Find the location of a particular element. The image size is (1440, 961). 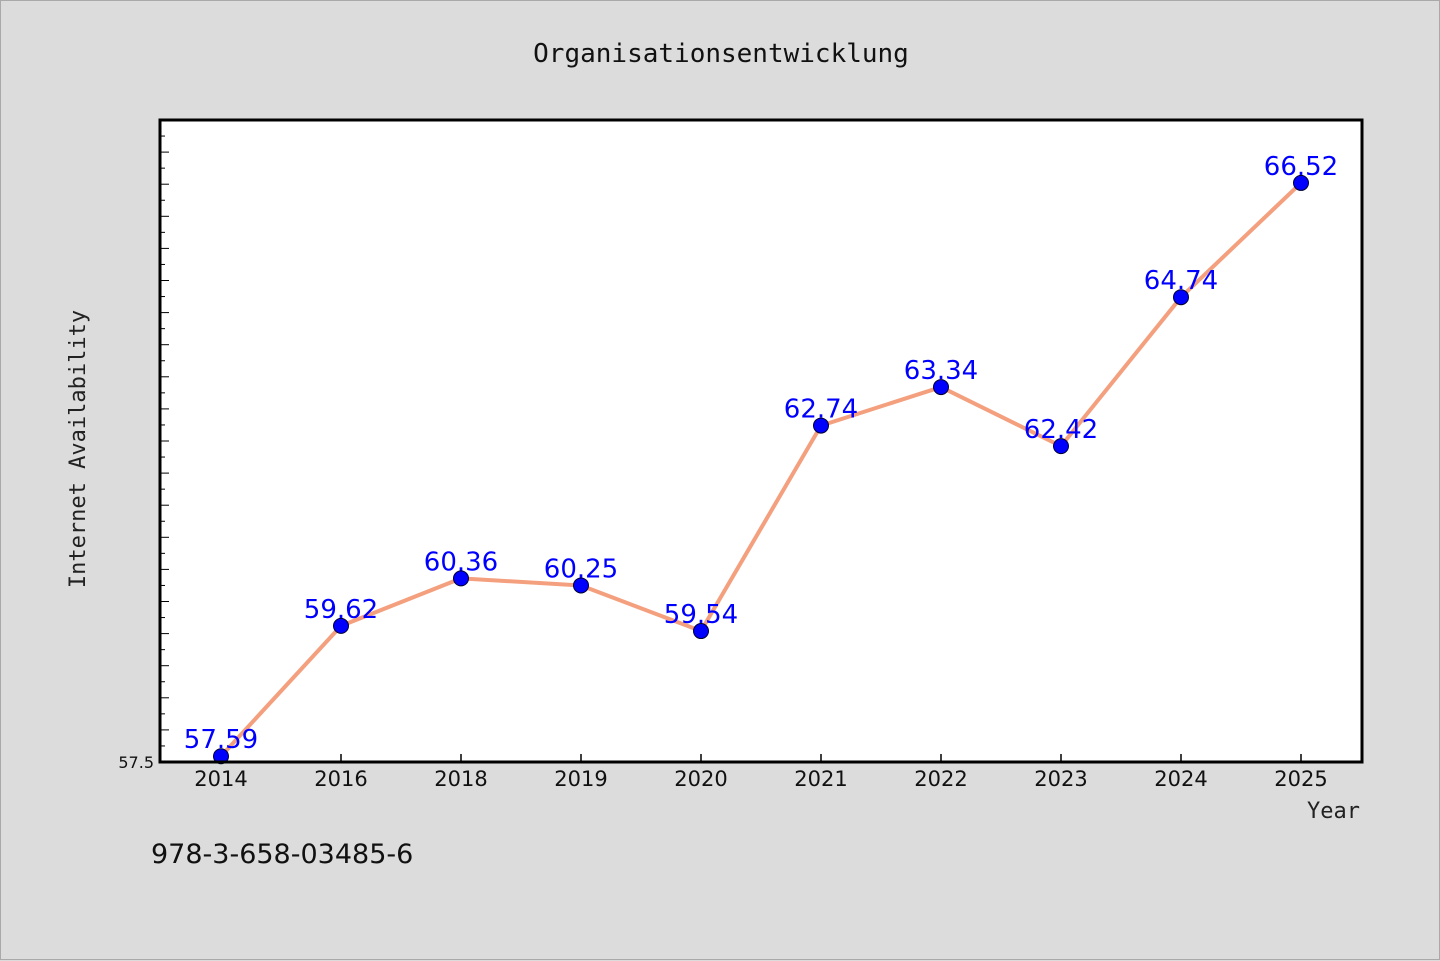

x-tick-label: 2021 is located at coordinates (820, 779).